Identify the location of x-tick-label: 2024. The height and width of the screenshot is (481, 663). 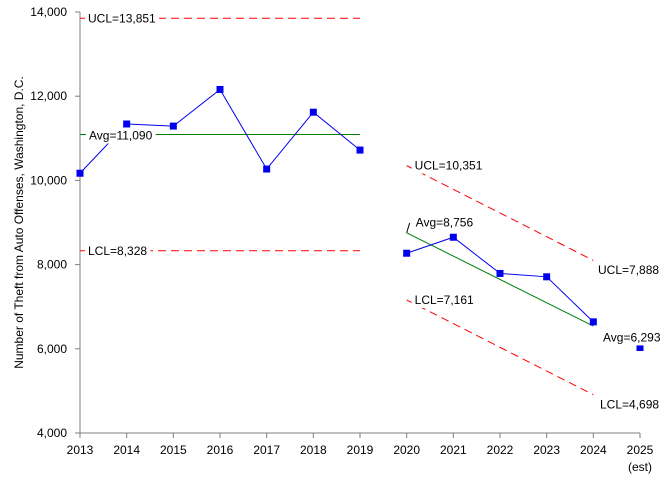
(593, 450).